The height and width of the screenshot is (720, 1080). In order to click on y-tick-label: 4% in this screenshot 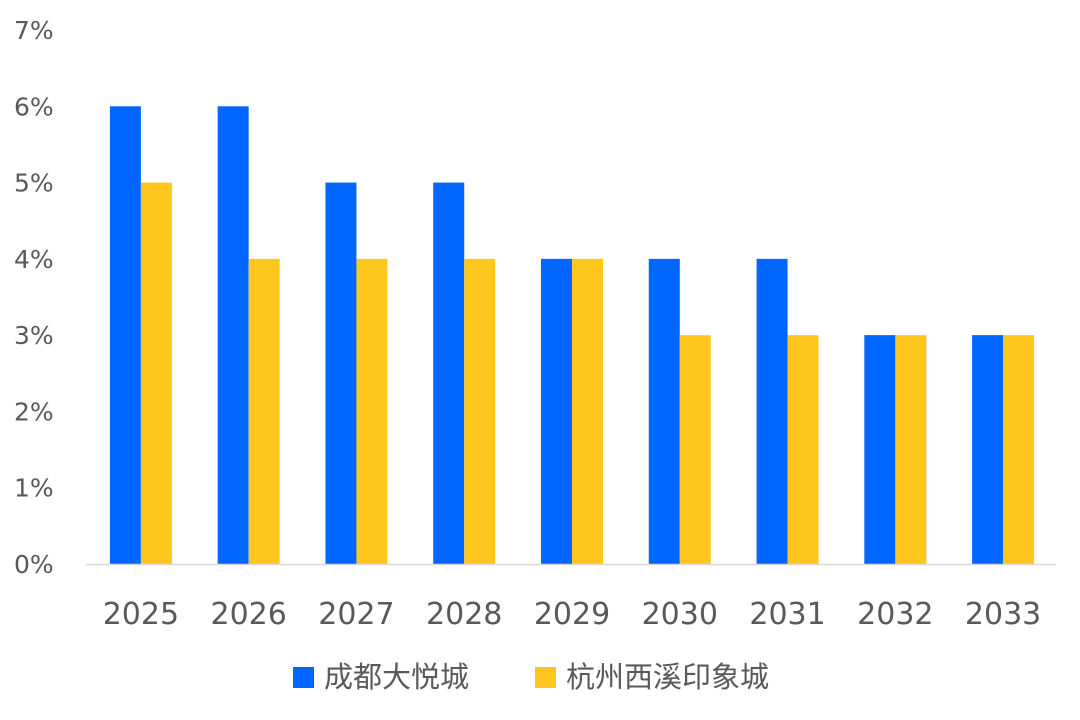, I will do `click(34, 259)`.